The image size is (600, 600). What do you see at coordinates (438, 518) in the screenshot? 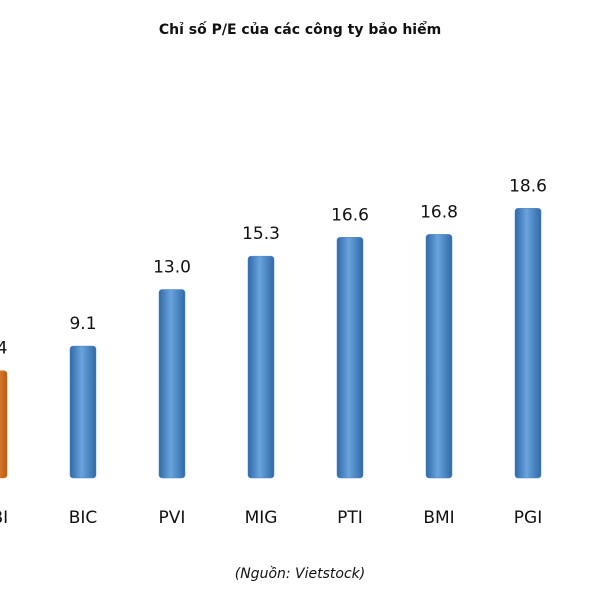
I see `x-tick-label: BMI` at bounding box center [438, 518].